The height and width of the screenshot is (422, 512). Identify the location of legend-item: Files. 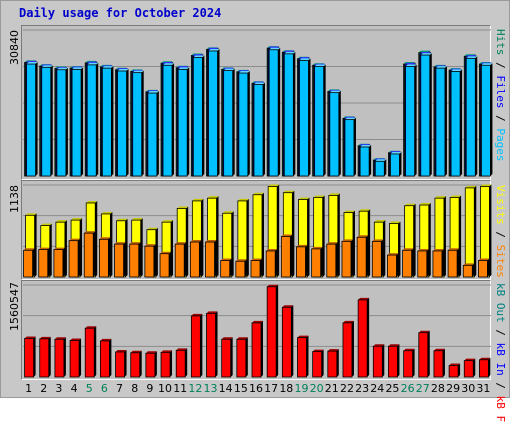
(500, 92).